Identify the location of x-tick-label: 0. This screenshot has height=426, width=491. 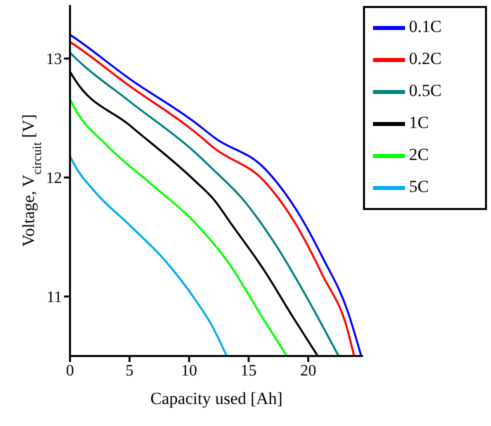
(70, 371).